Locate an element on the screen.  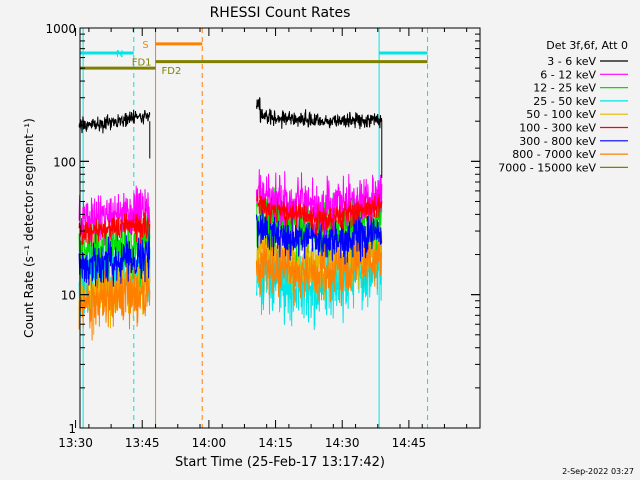
flag-label: FD1 is located at coordinates (142, 63).